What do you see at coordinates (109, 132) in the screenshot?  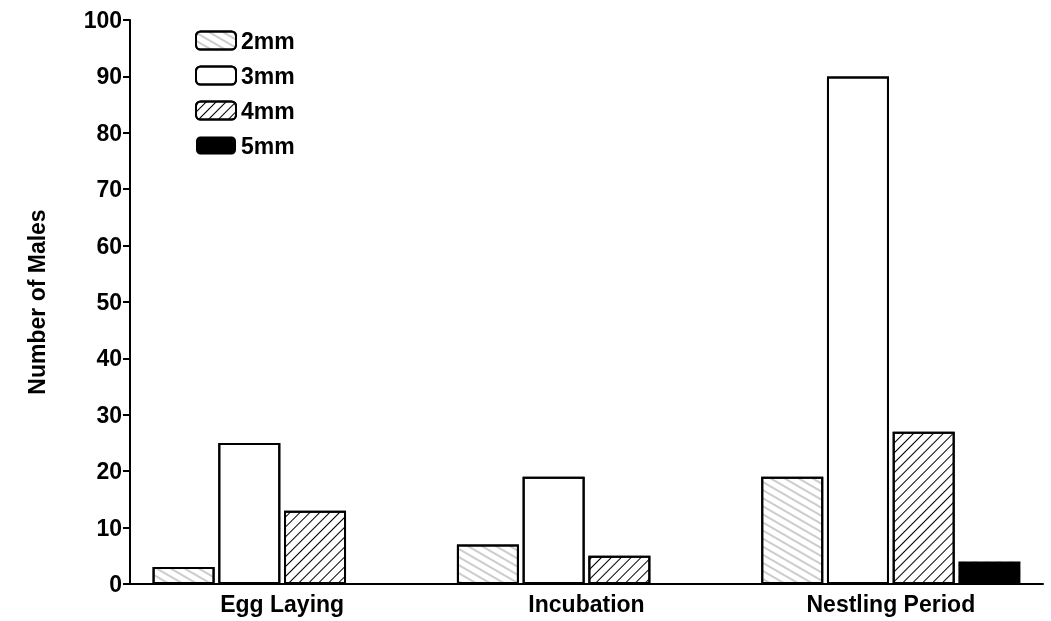 I see `y-tick-label: 80` at bounding box center [109, 132].